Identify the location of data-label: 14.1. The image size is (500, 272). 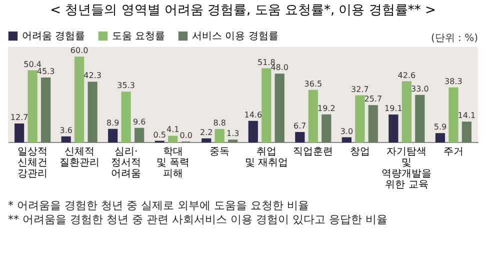
(467, 115).